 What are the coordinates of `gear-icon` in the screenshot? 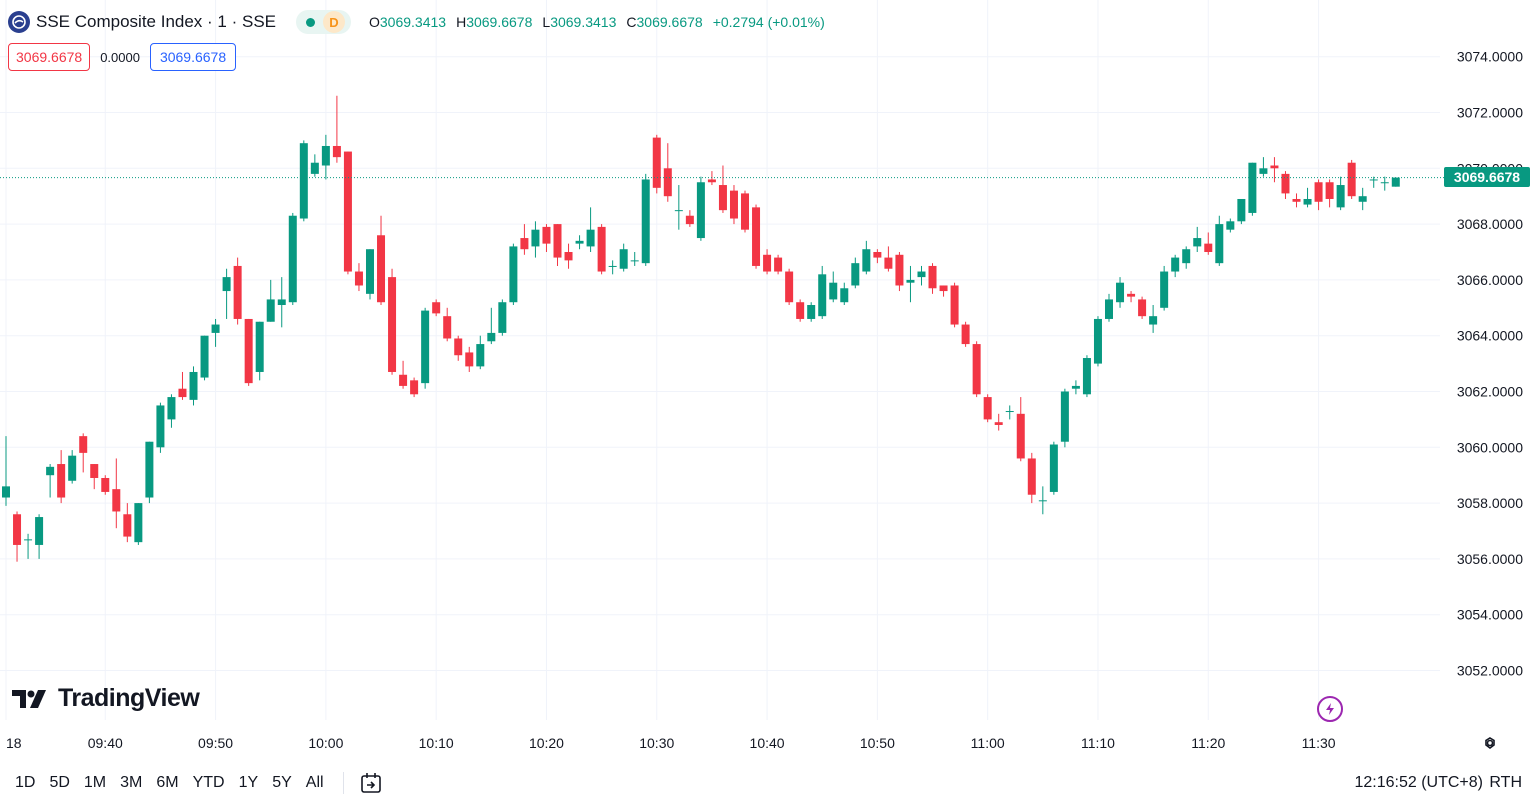 It's located at (1490, 743).